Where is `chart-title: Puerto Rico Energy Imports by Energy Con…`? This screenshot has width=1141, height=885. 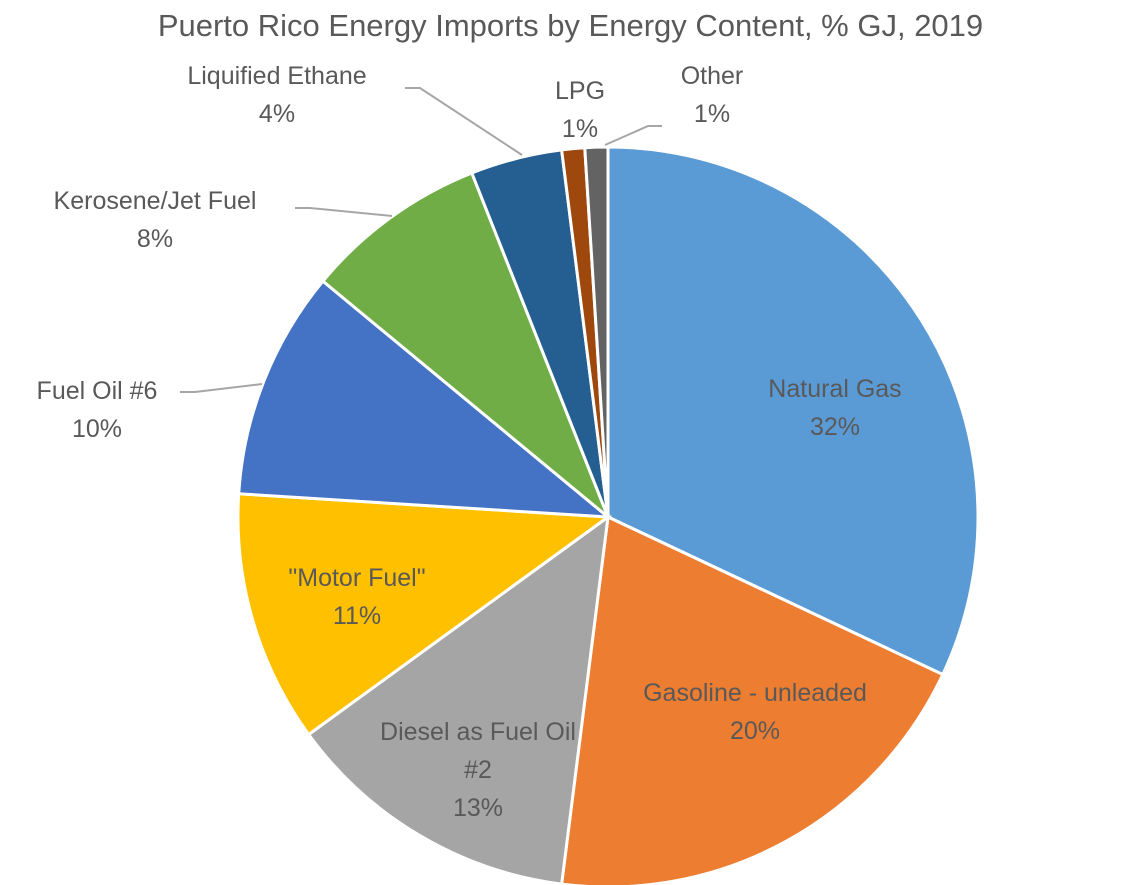 chart-title: Puerto Rico Energy Imports by Energy Con… is located at coordinates (570, 25).